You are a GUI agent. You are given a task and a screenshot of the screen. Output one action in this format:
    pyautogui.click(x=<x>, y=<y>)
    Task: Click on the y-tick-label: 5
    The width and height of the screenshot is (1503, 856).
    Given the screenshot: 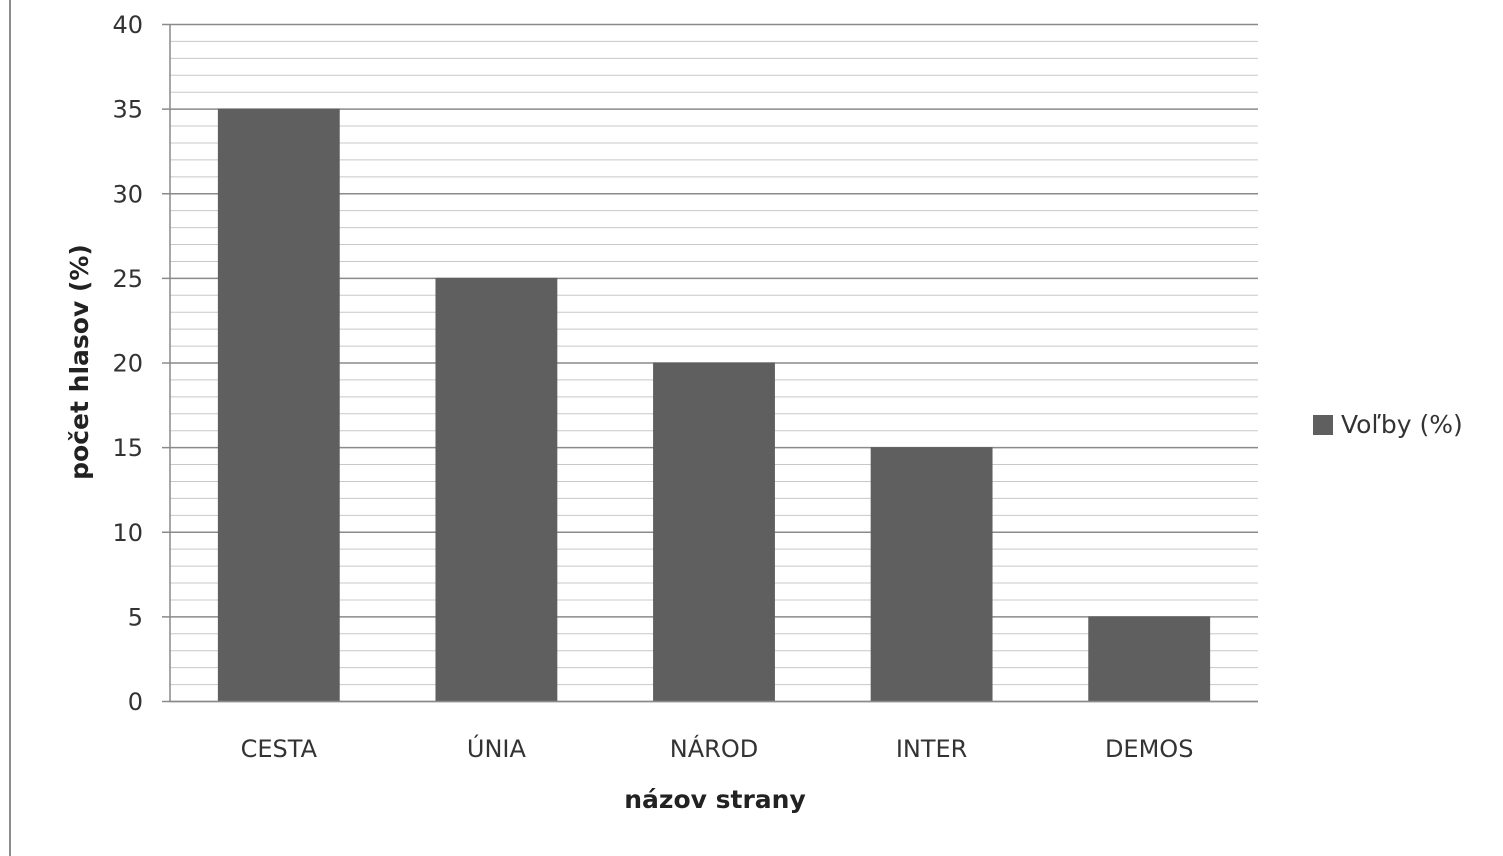 What is the action you would take?
    pyautogui.click(x=135, y=617)
    